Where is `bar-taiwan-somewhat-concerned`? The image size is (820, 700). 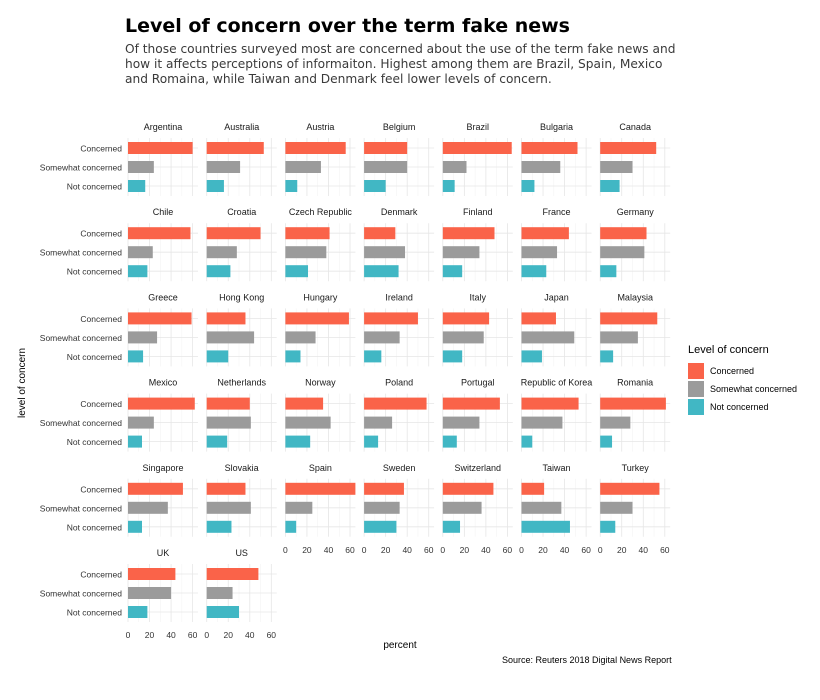
bar-taiwan-somewhat-concerned is located at coordinates (541, 507).